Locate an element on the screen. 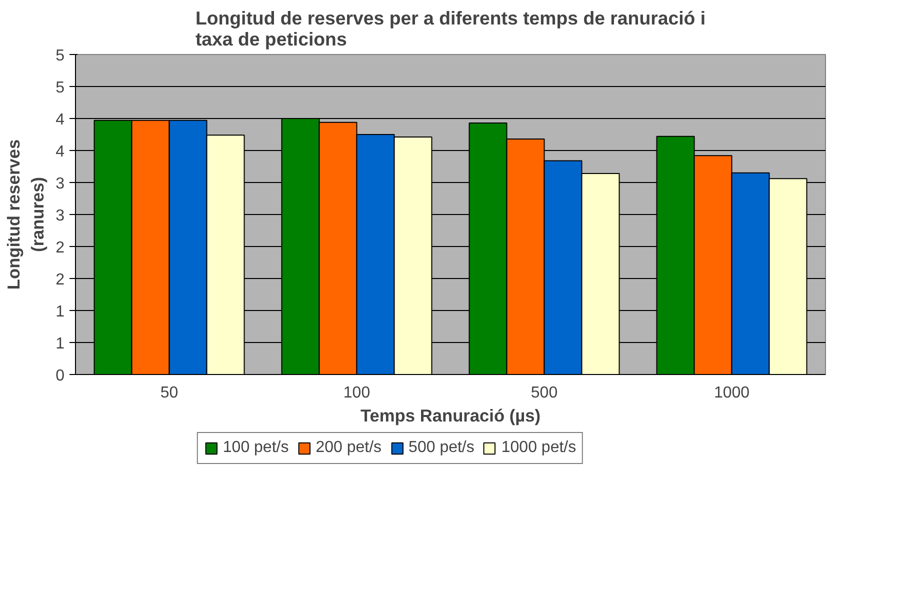 This screenshot has height=597, width=923. x-tick-label: 500 is located at coordinates (544, 393).